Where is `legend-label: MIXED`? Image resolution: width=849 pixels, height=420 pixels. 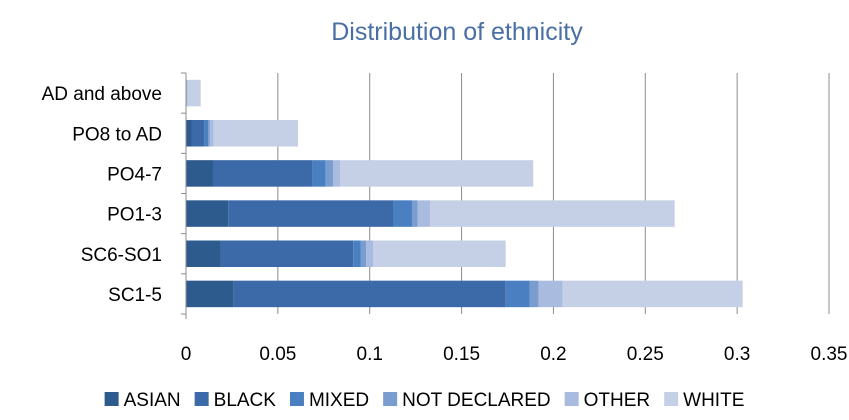
legend-label: MIXED is located at coordinates (339, 400).